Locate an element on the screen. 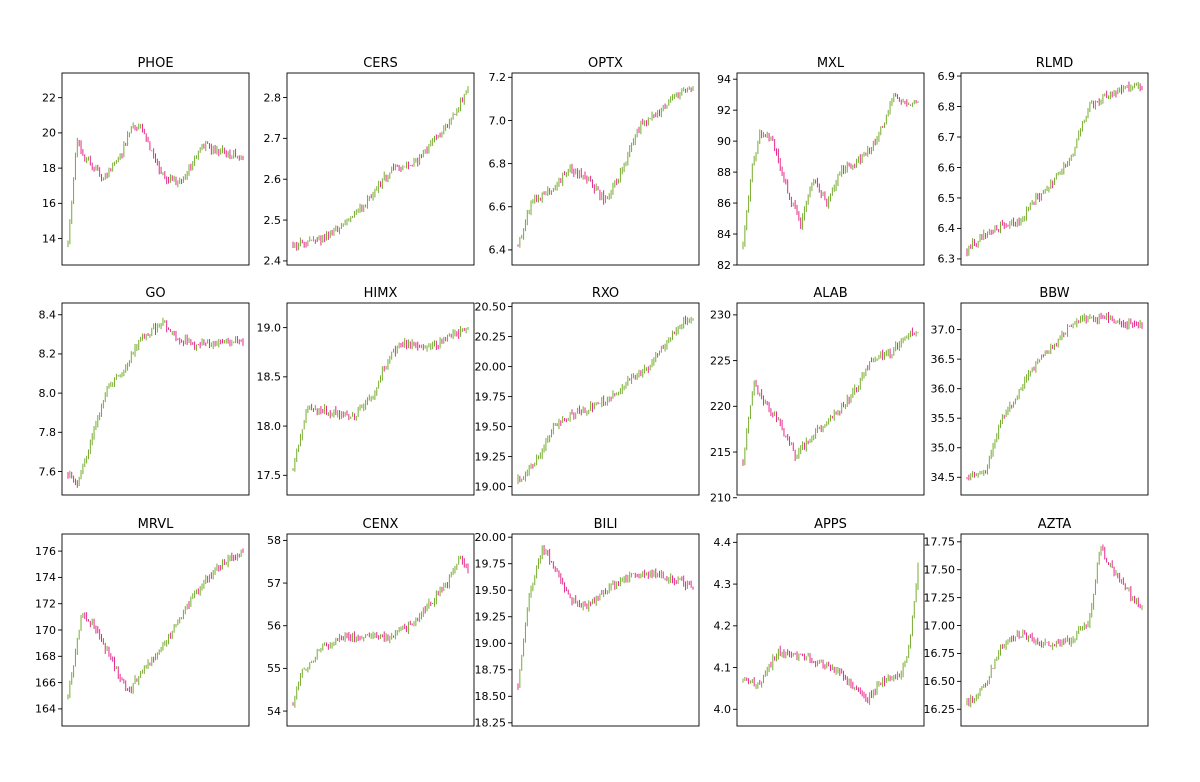  y-tick-label: 17.75 is located at coordinates (940, 542).